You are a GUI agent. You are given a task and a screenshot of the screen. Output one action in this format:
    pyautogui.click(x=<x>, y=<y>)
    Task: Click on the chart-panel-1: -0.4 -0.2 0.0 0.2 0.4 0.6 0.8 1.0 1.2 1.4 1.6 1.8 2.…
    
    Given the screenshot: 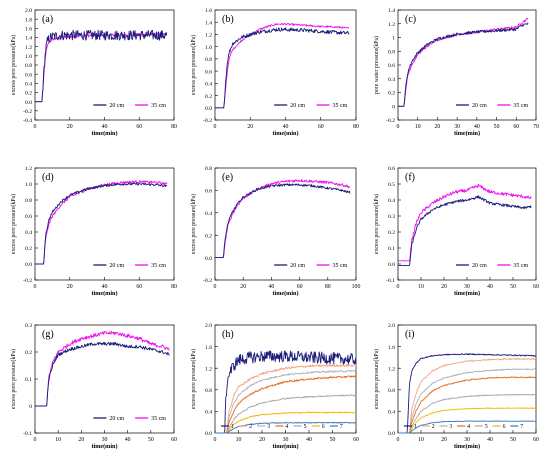 What is the action you would take?
    pyautogui.click(x=93, y=72)
    